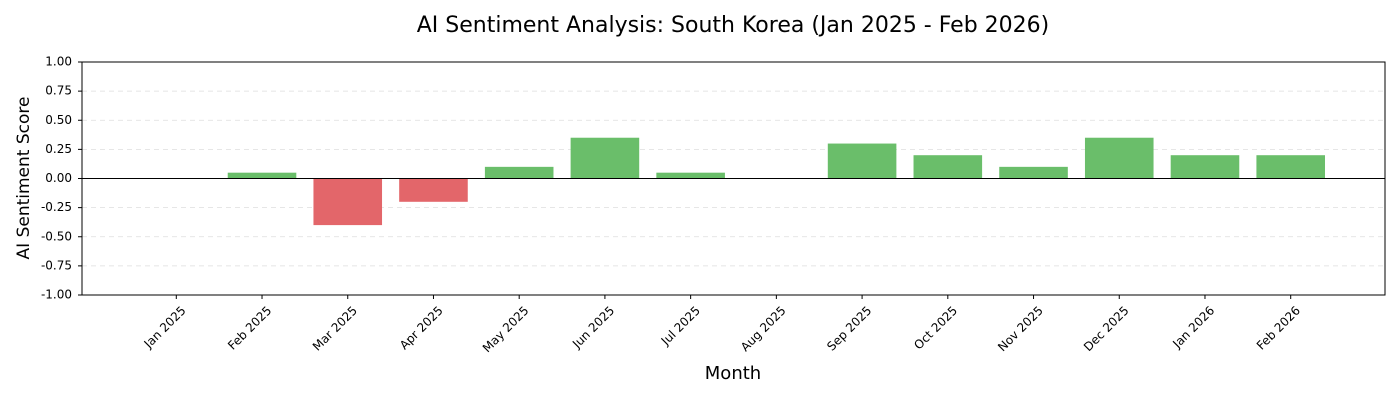  I want to click on x-tick-label: Sep 2025, so click(849, 328).